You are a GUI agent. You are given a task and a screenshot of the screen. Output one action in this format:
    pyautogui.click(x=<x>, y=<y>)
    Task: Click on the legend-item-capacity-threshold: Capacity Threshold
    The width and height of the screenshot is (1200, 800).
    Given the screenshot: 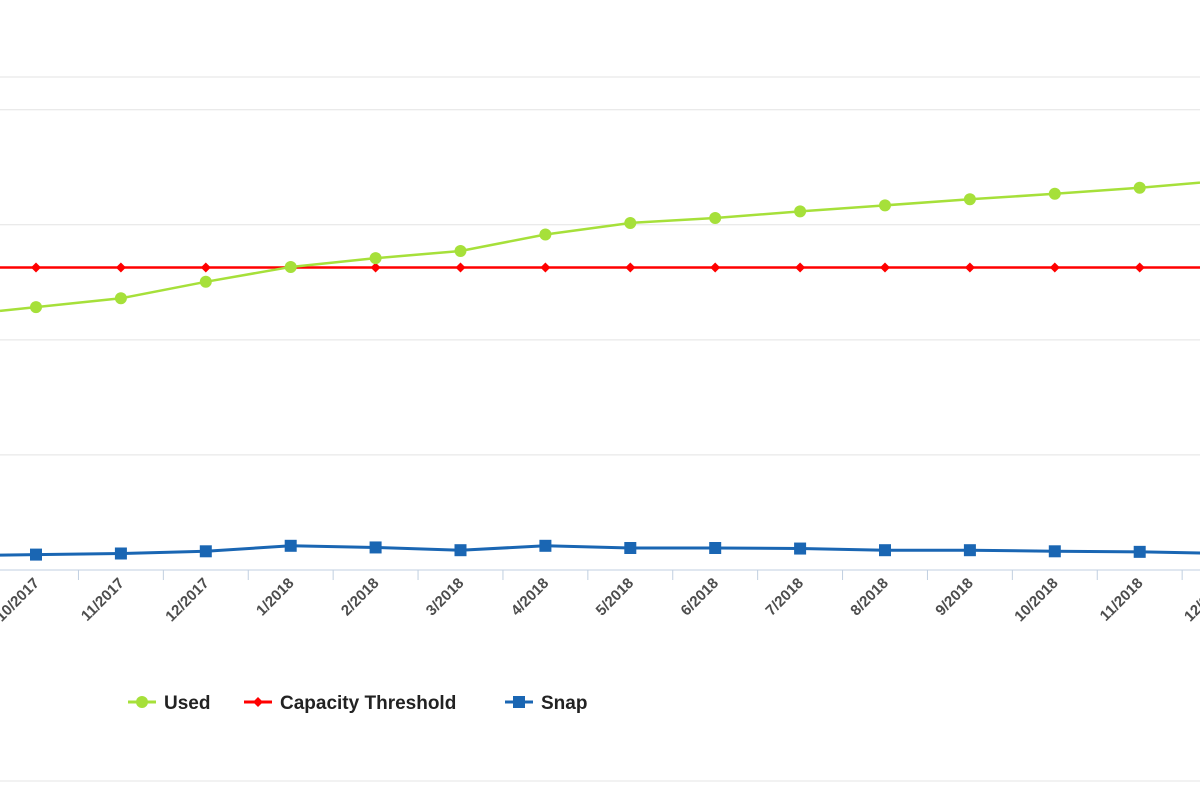 What is the action you would take?
    pyautogui.click(x=350, y=703)
    